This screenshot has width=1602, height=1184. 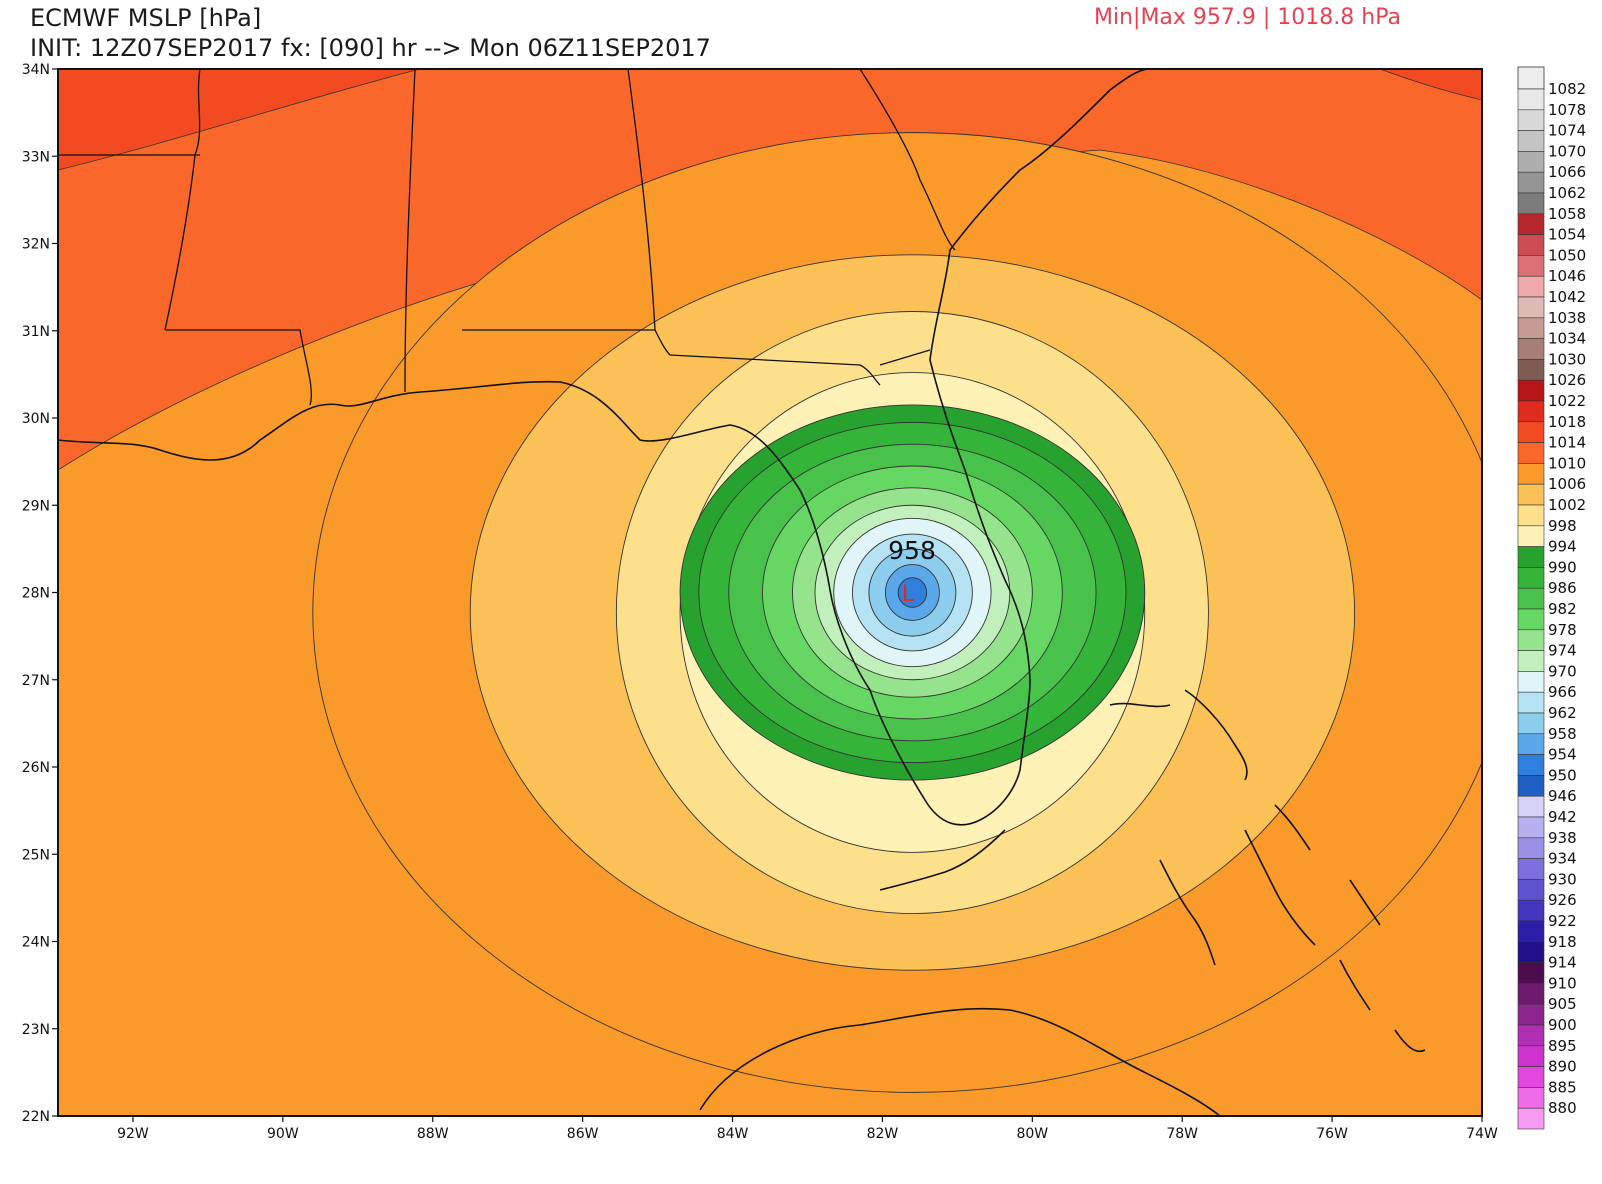 I want to click on colorbar-label: 1038, so click(x=1567, y=318).